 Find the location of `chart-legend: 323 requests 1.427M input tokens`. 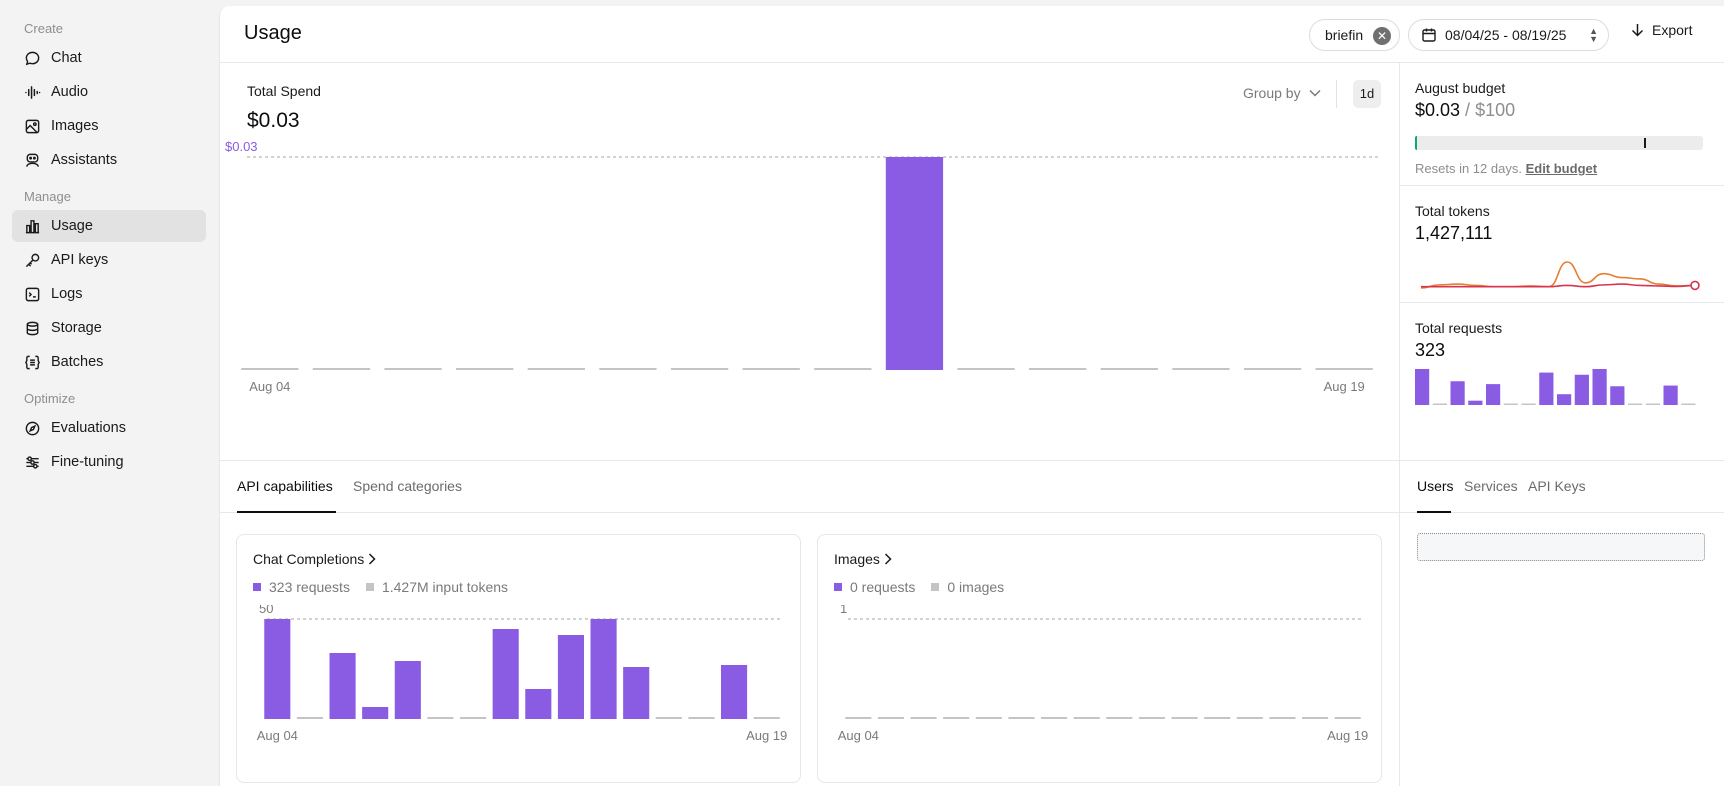

chart-legend: 323 requests 1.427M input tokens is located at coordinates (388, 587).